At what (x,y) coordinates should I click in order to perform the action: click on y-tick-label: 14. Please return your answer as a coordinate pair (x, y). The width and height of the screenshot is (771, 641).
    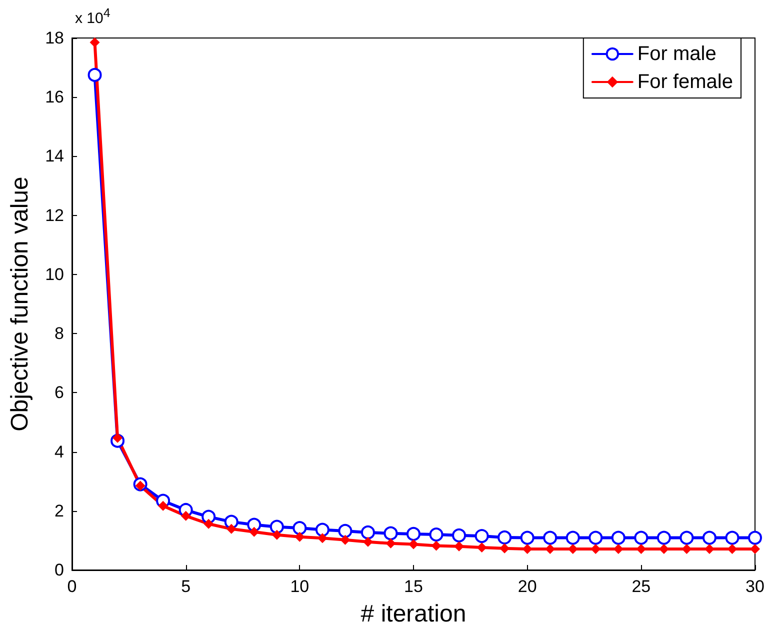
    Looking at the image, I should click on (54, 156).